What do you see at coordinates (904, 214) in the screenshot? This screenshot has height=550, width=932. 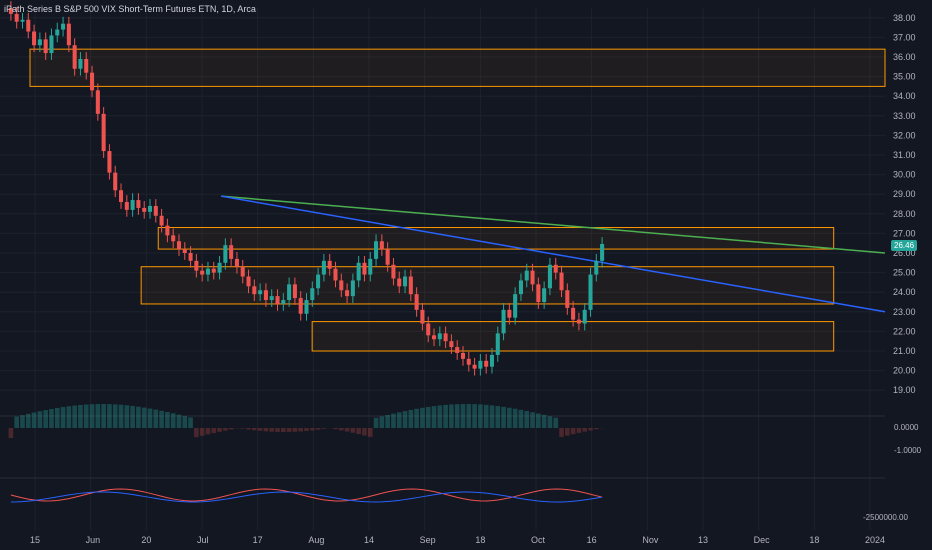 I see `y-tick-label: 28.00` at bounding box center [904, 214].